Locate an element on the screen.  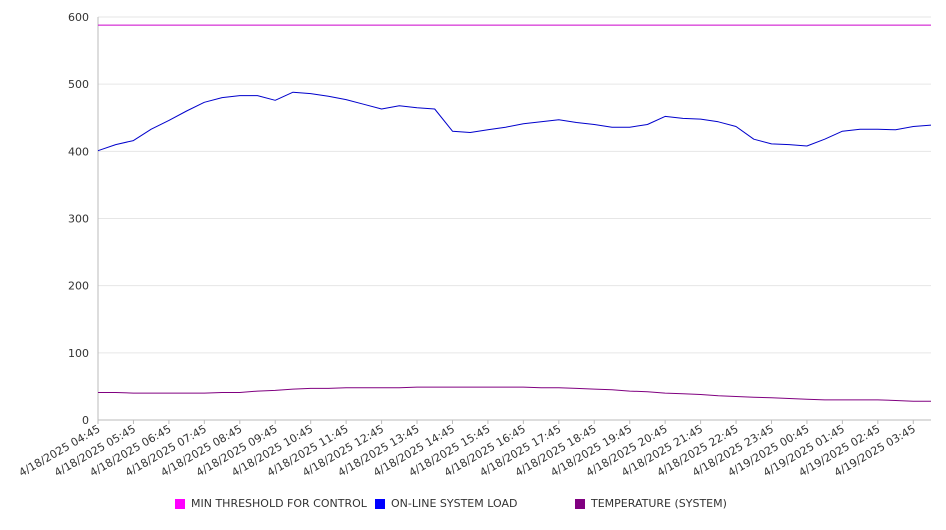
y-tick-label: 400 is located at coordinates (78, 151).